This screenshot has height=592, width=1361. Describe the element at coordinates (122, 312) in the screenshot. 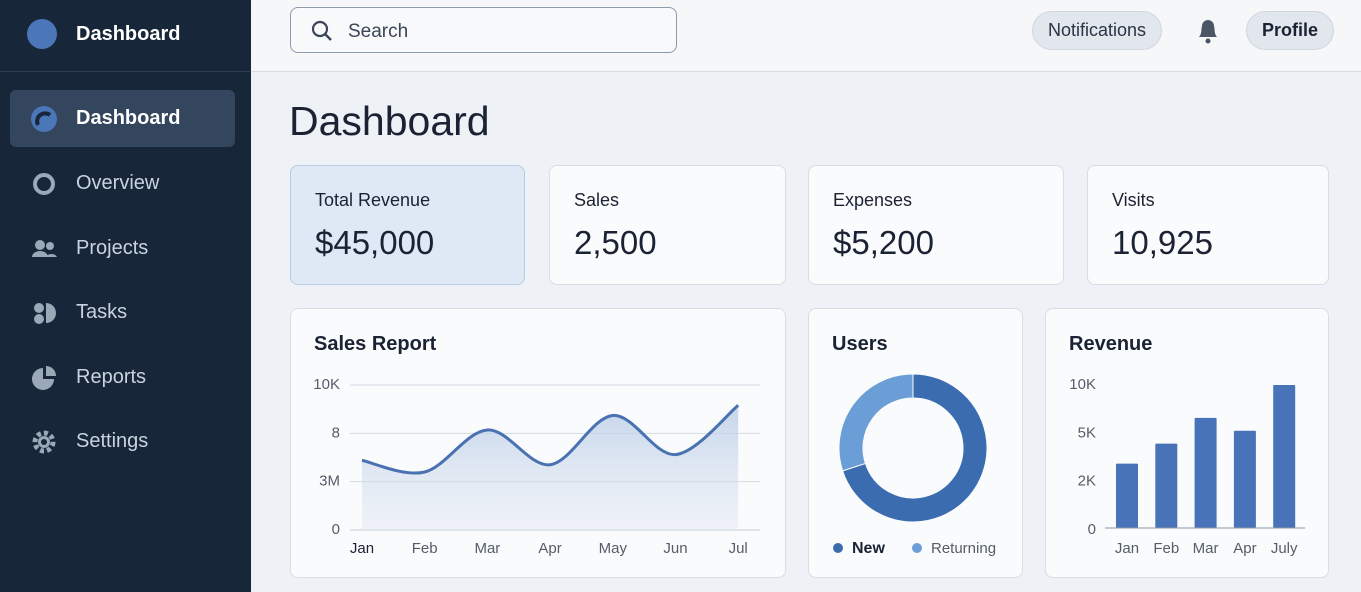

I see `nav-item: Tasks` at that location.